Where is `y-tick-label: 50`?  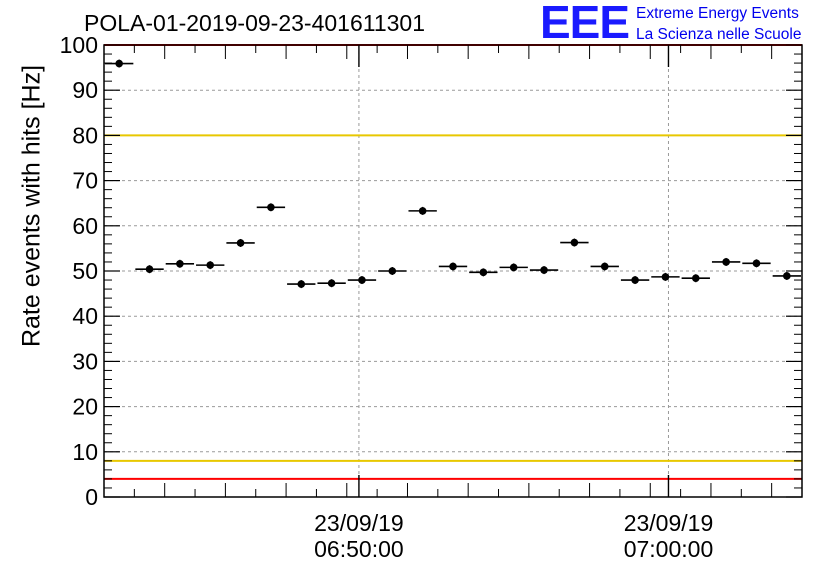 y-tick-label: 50 is located at coordinates (85, 271).